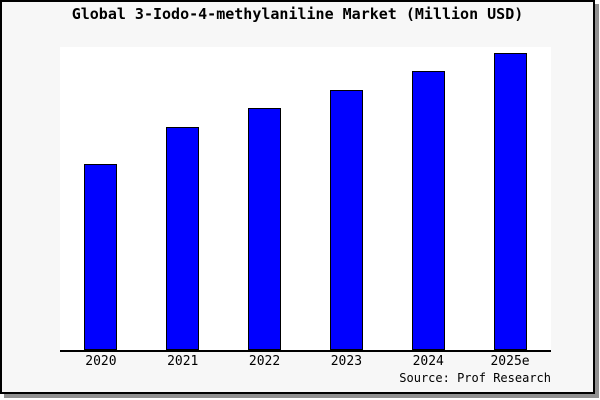 This screenshot has width=600, height=400. What do you see at coordinates (346, 220) in the screenshot?
I see `bar-2023` at bounding box center [346, 220].